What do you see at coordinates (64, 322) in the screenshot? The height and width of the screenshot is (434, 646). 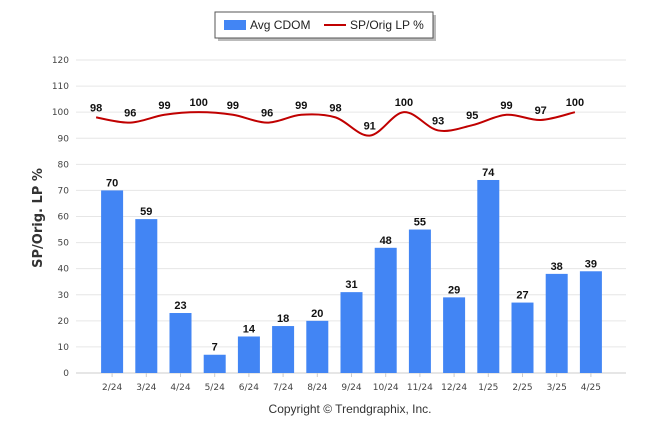 I see `y-tick-label: 20` at bounding box center [64, 322].